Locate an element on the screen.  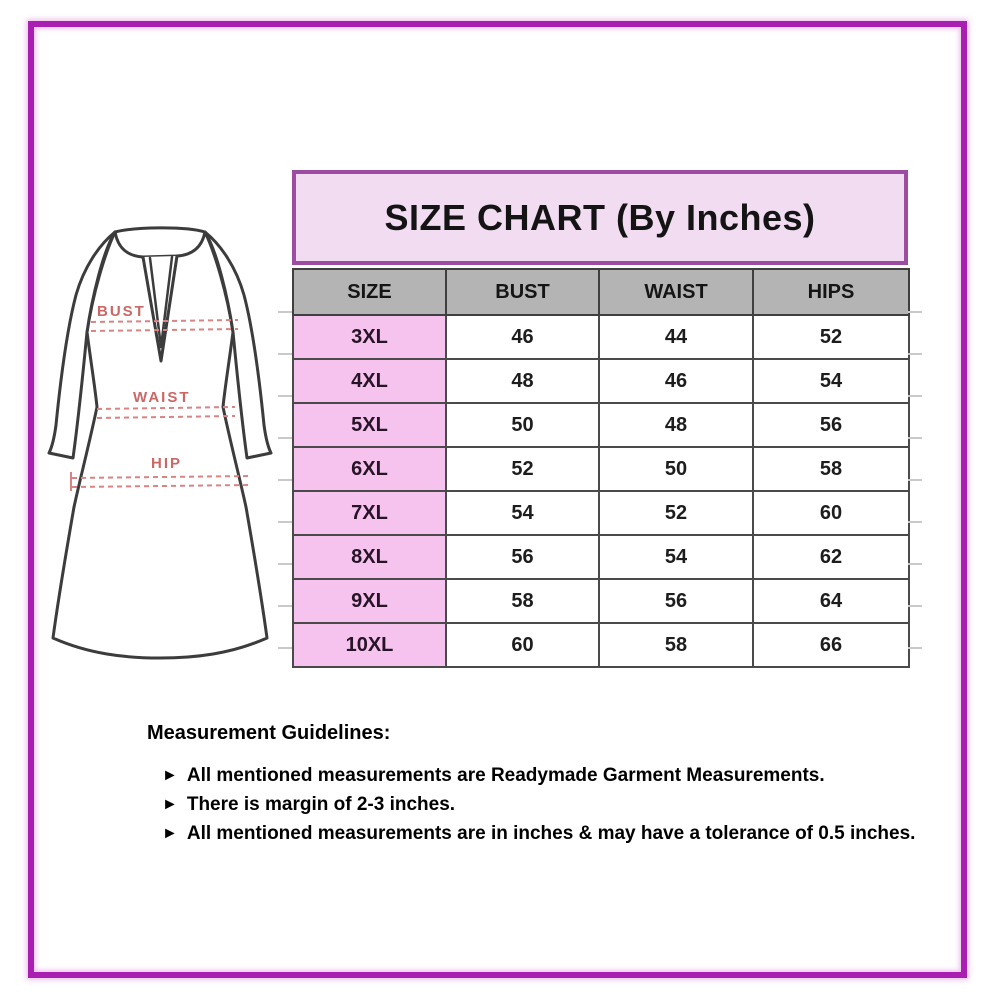
size-value: 7XL is located at coordinates (369, 513).